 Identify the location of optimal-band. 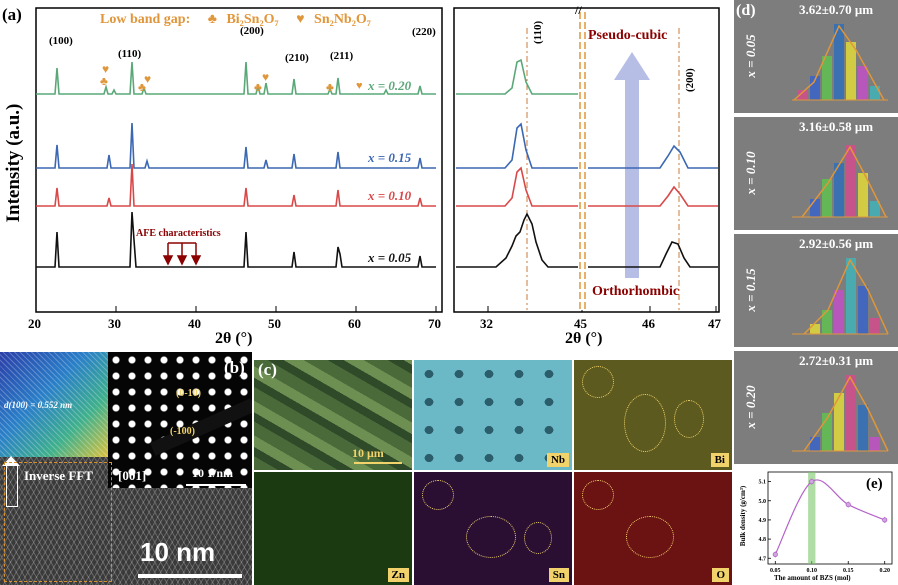
(812, 518).